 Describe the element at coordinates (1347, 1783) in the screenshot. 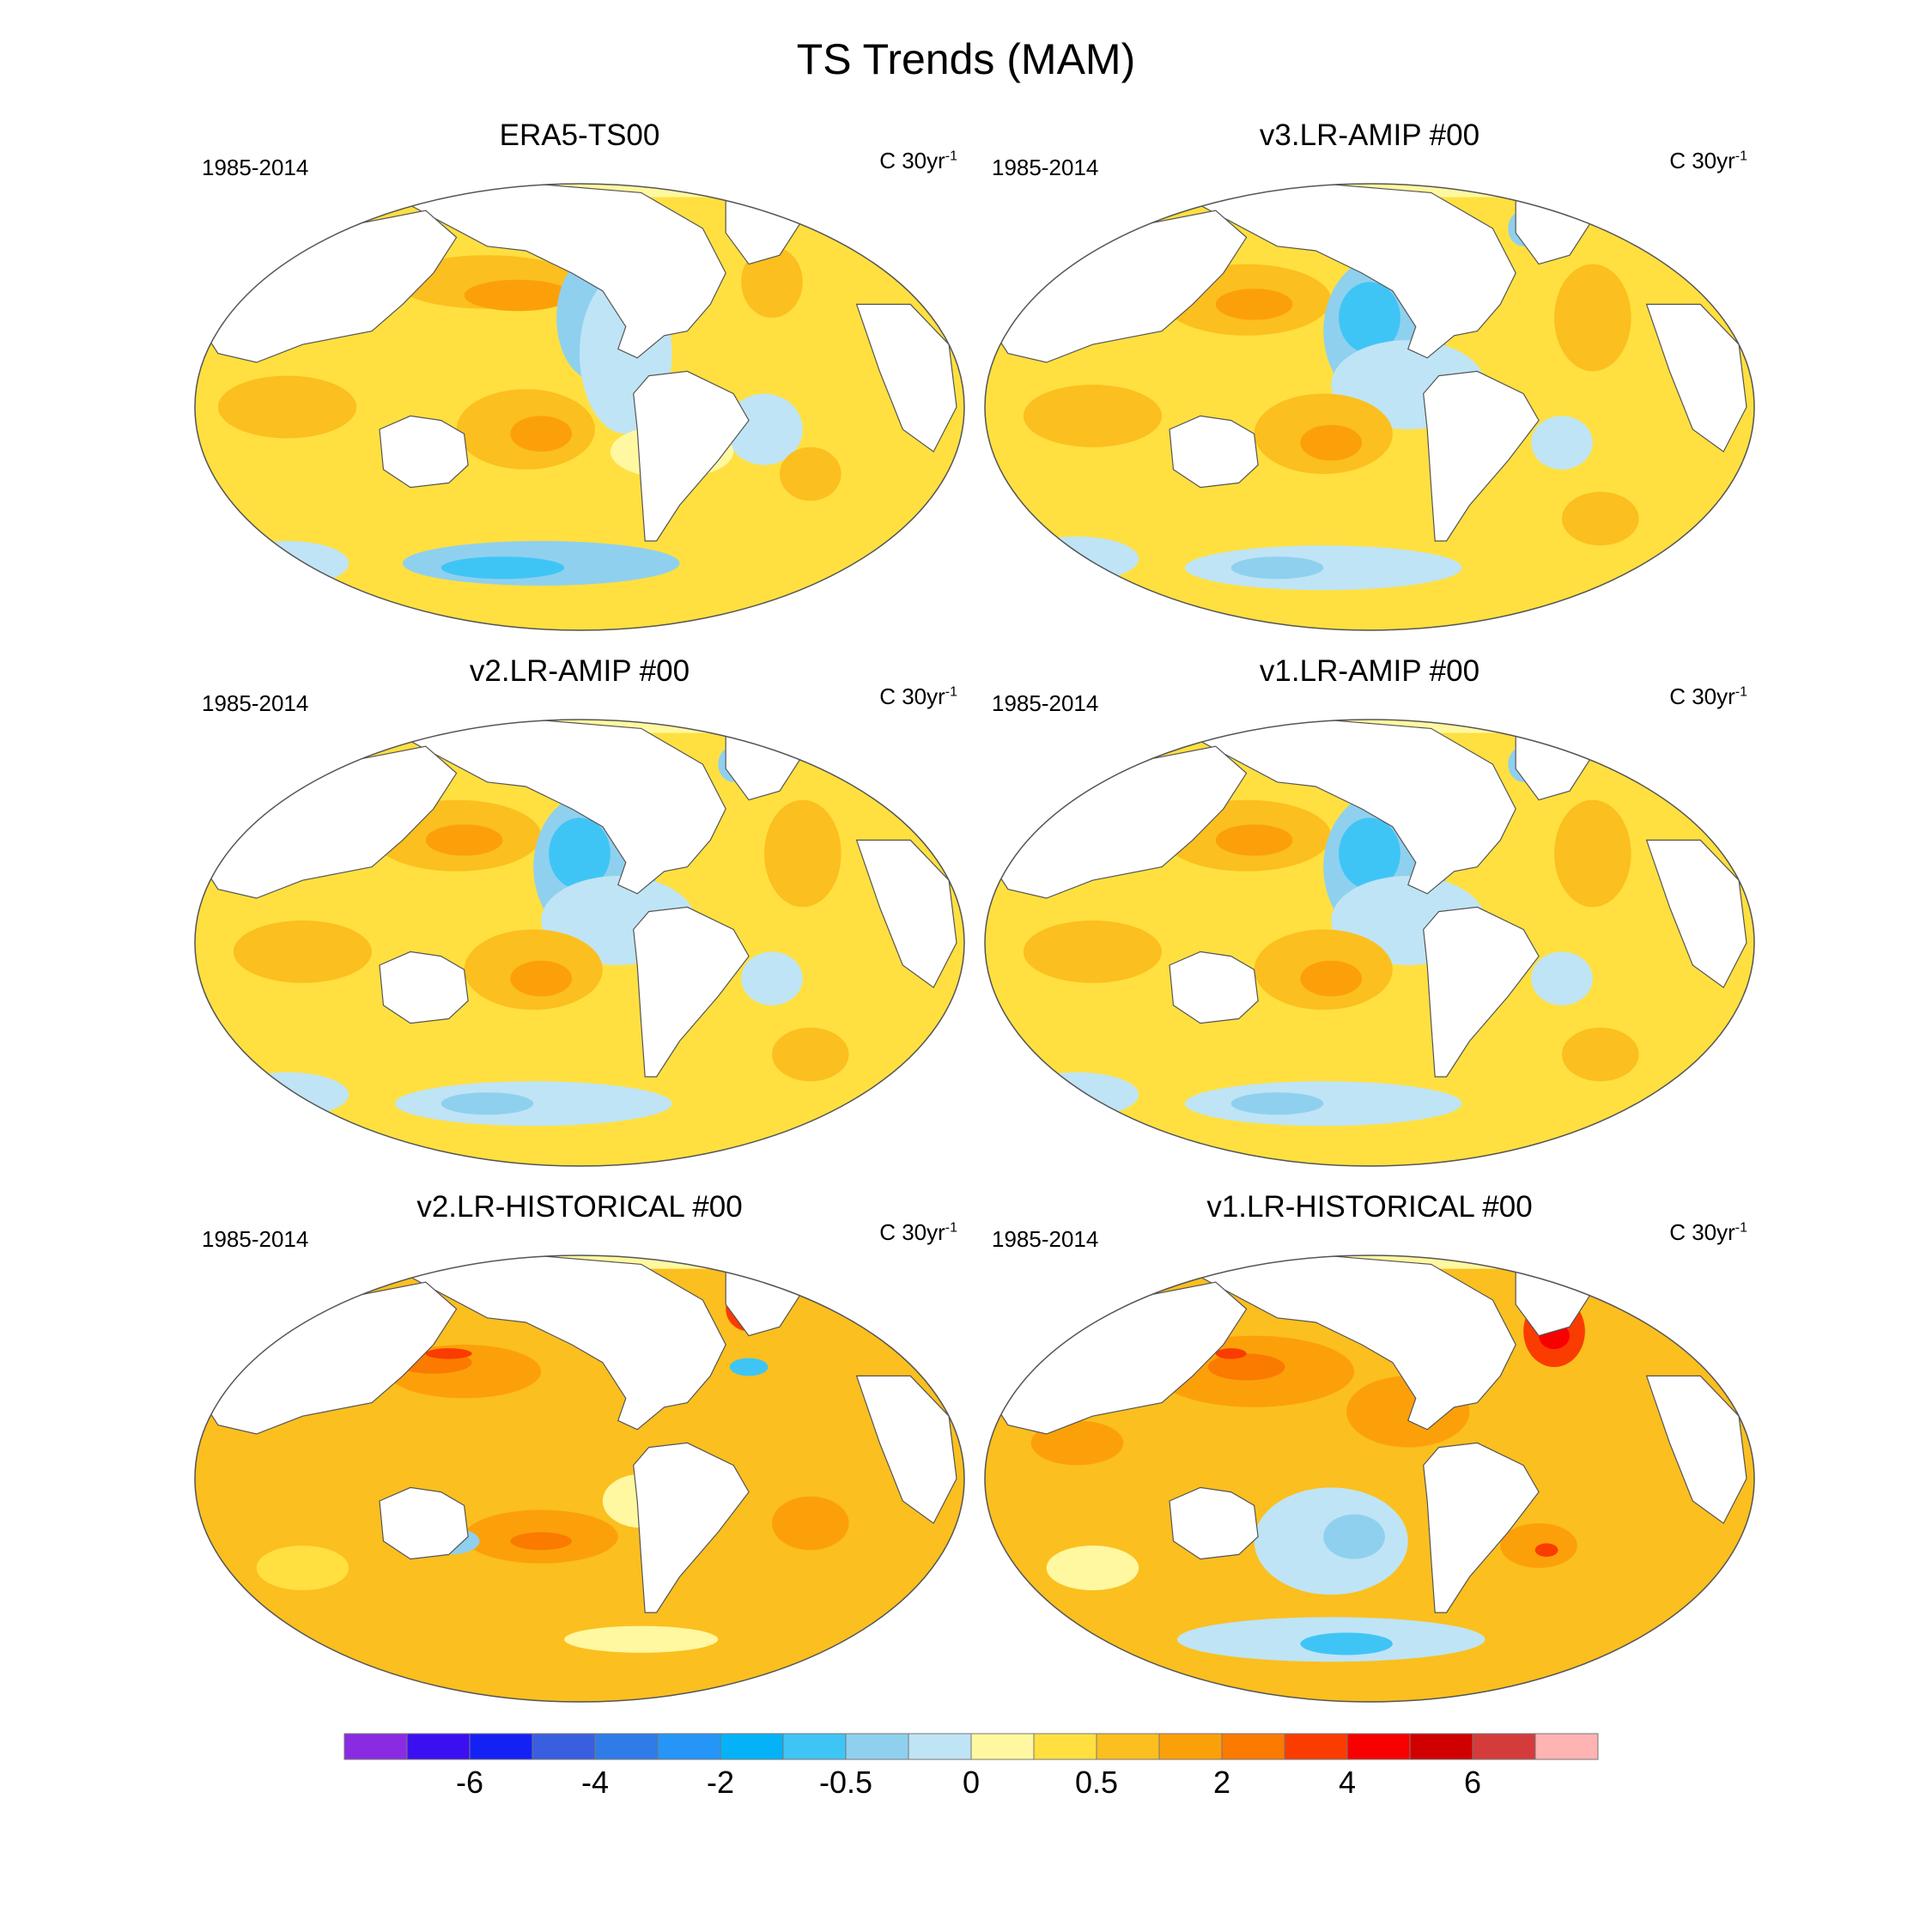

I see `colorbar-tick-label: 4` at that location.